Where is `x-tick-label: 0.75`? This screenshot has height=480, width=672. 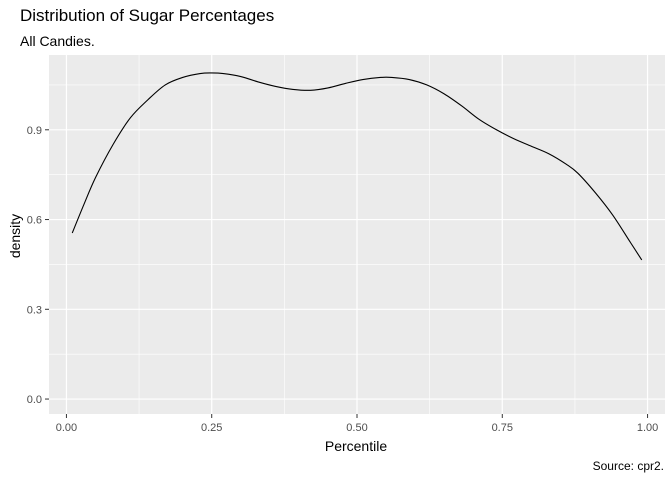 x-tick-label: 0.75 is located at coordinates (502, 428).